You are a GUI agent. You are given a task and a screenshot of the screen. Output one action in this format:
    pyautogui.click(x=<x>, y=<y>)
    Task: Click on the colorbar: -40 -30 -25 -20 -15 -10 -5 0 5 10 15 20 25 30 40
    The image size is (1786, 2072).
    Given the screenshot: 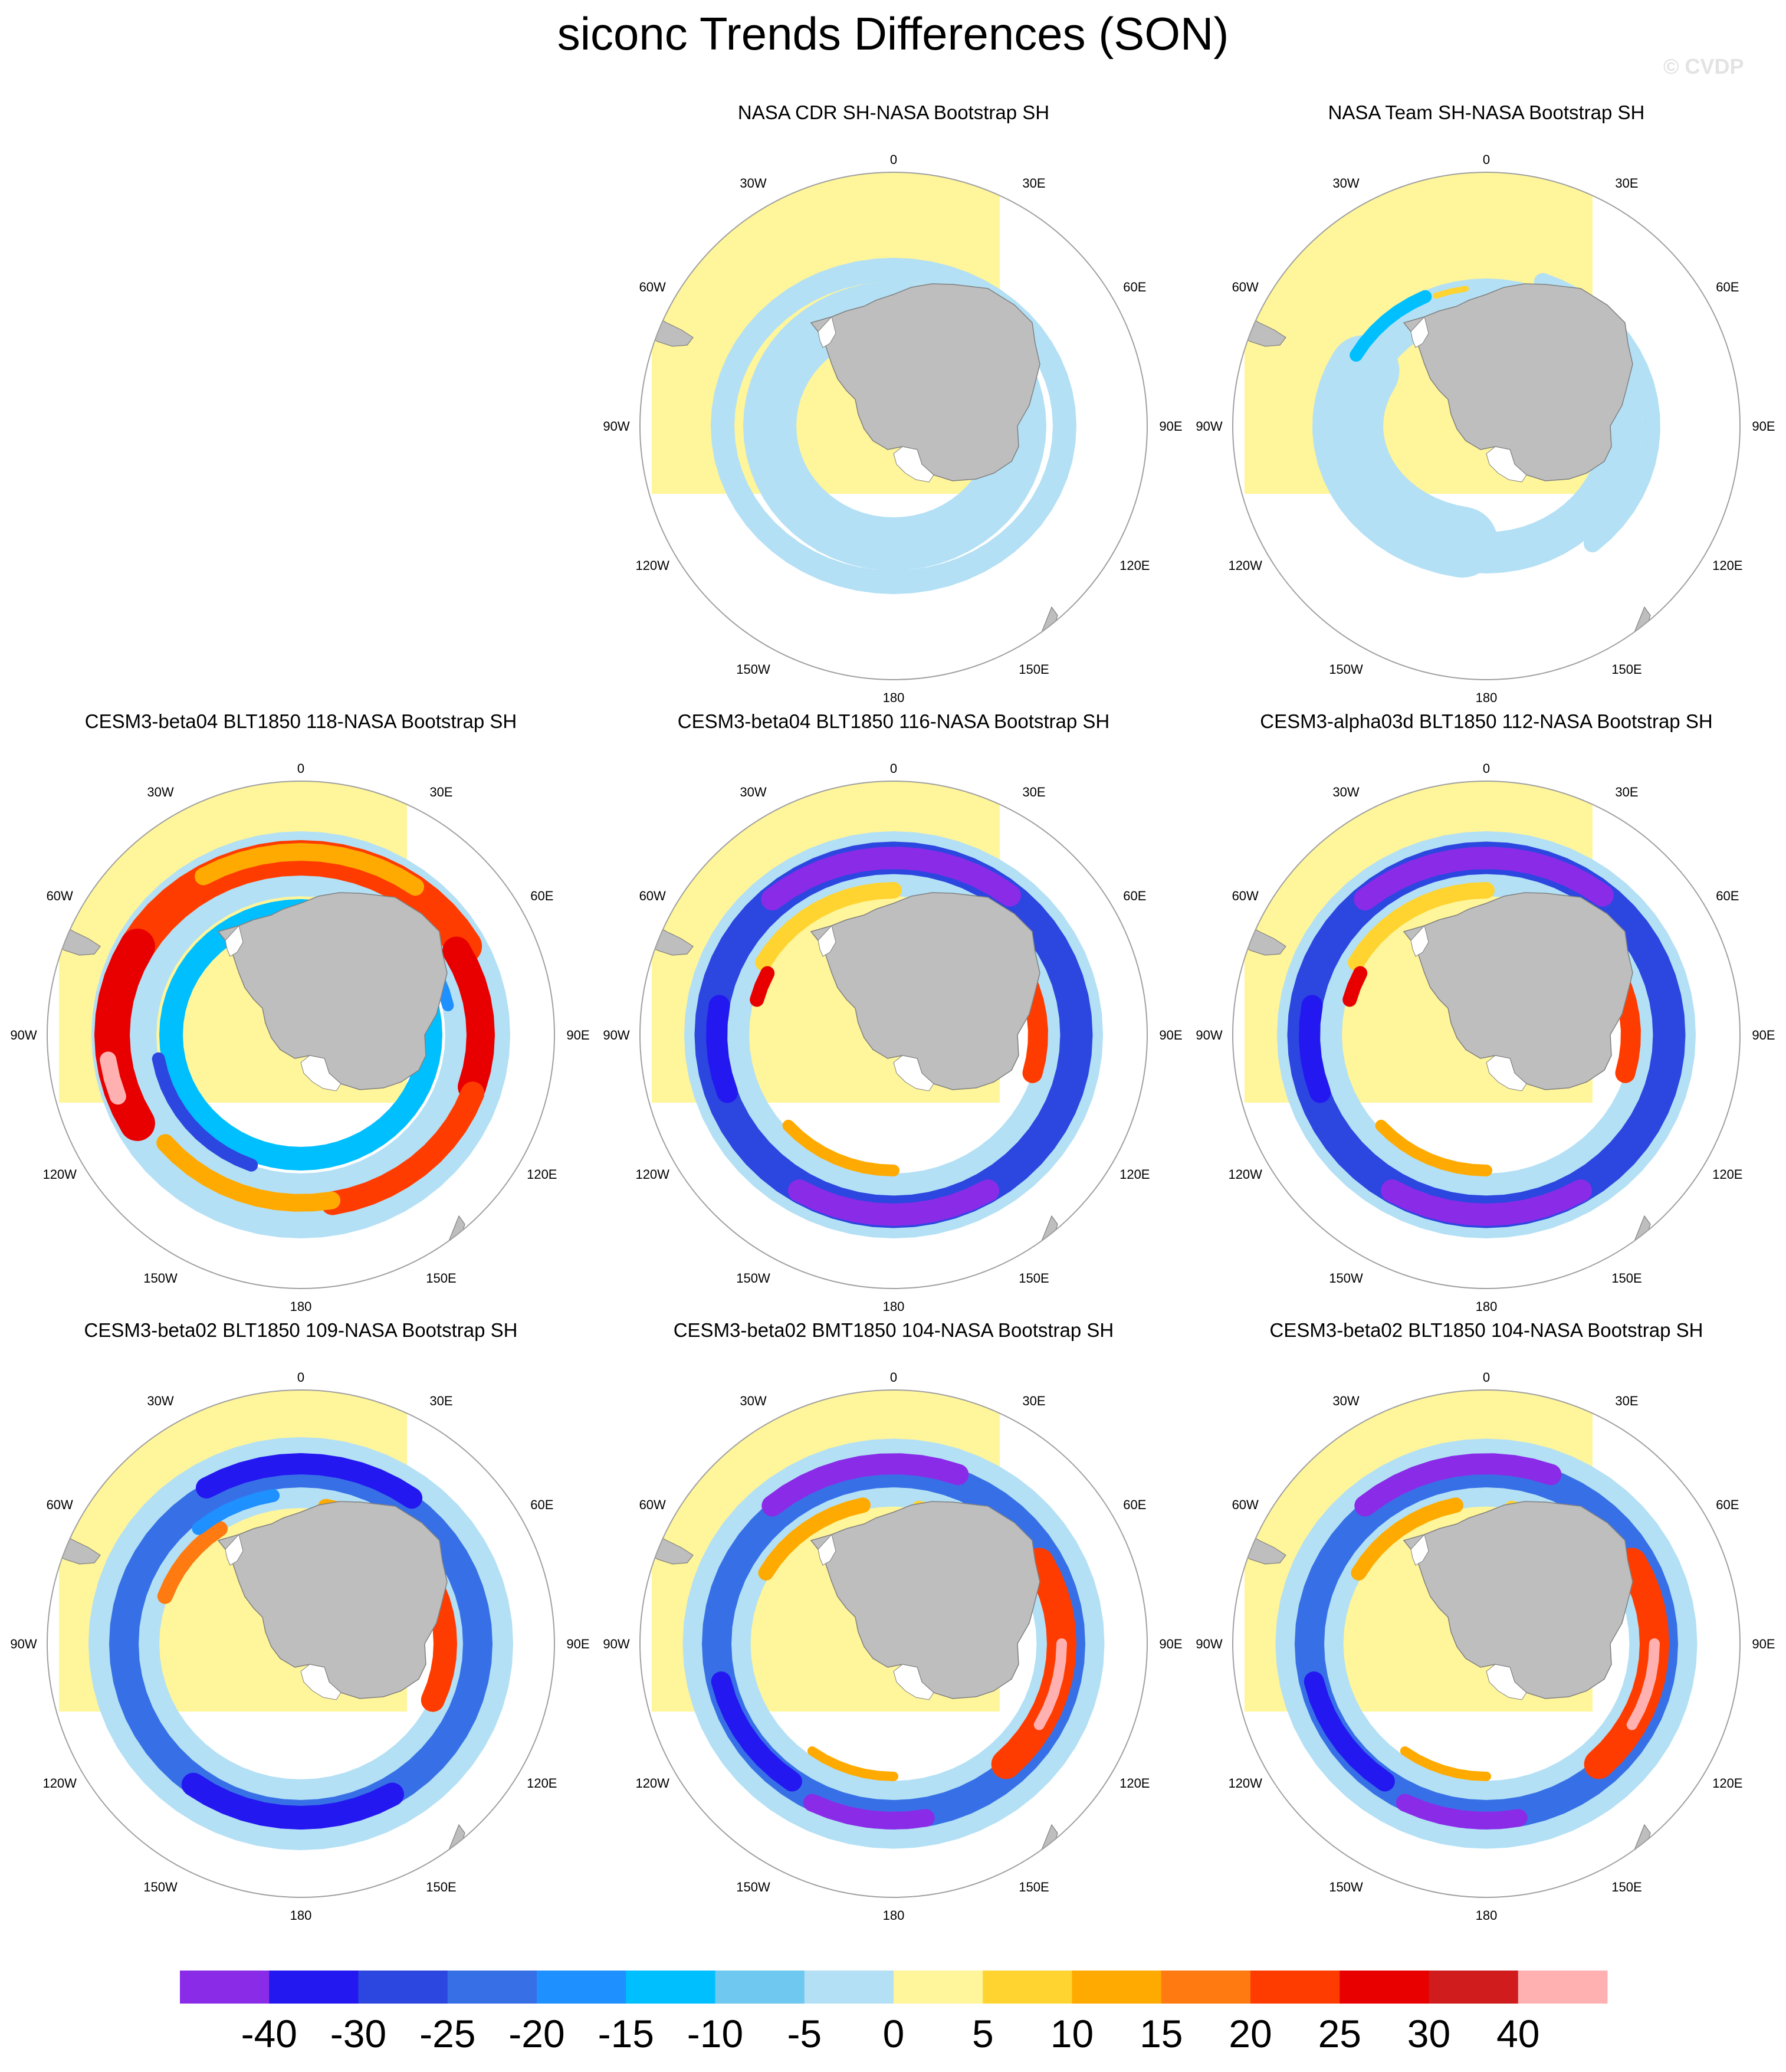 What is the action you would take?
    pyautogui.click(x=894, y=2013)
    